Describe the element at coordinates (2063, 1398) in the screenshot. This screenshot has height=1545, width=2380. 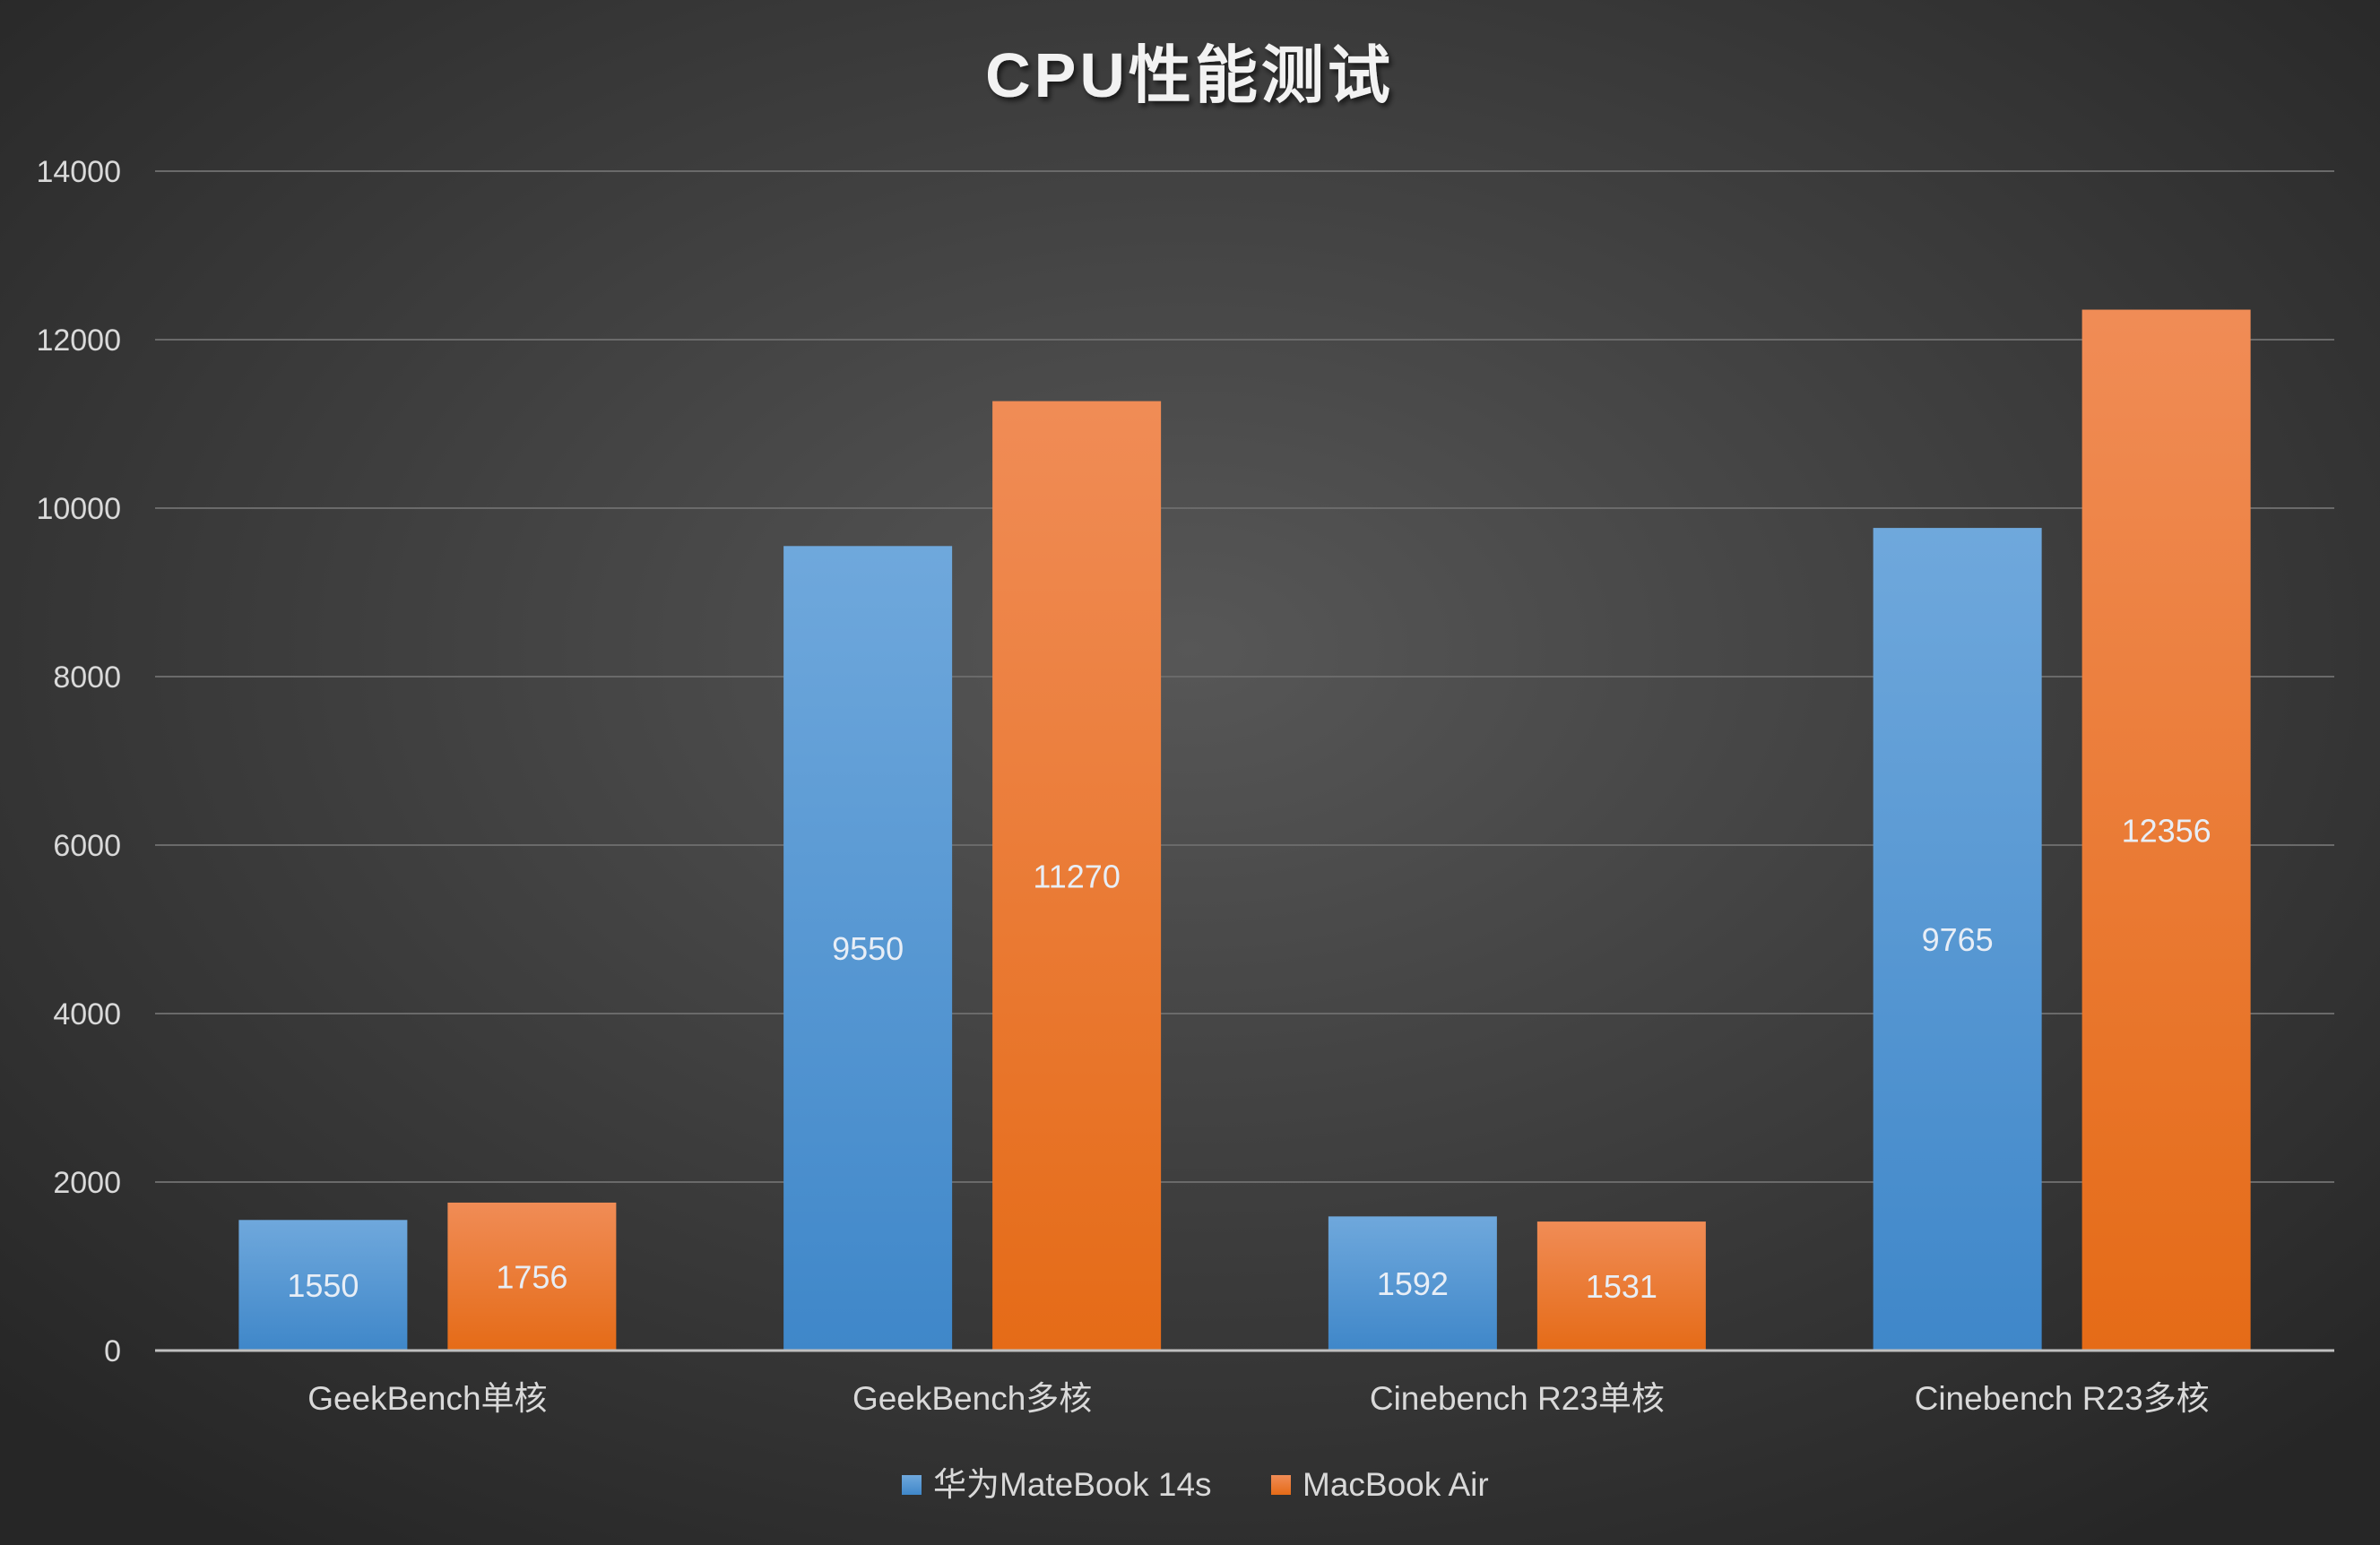
I see `x-tick-label: Cinebench R23多核` at that location.